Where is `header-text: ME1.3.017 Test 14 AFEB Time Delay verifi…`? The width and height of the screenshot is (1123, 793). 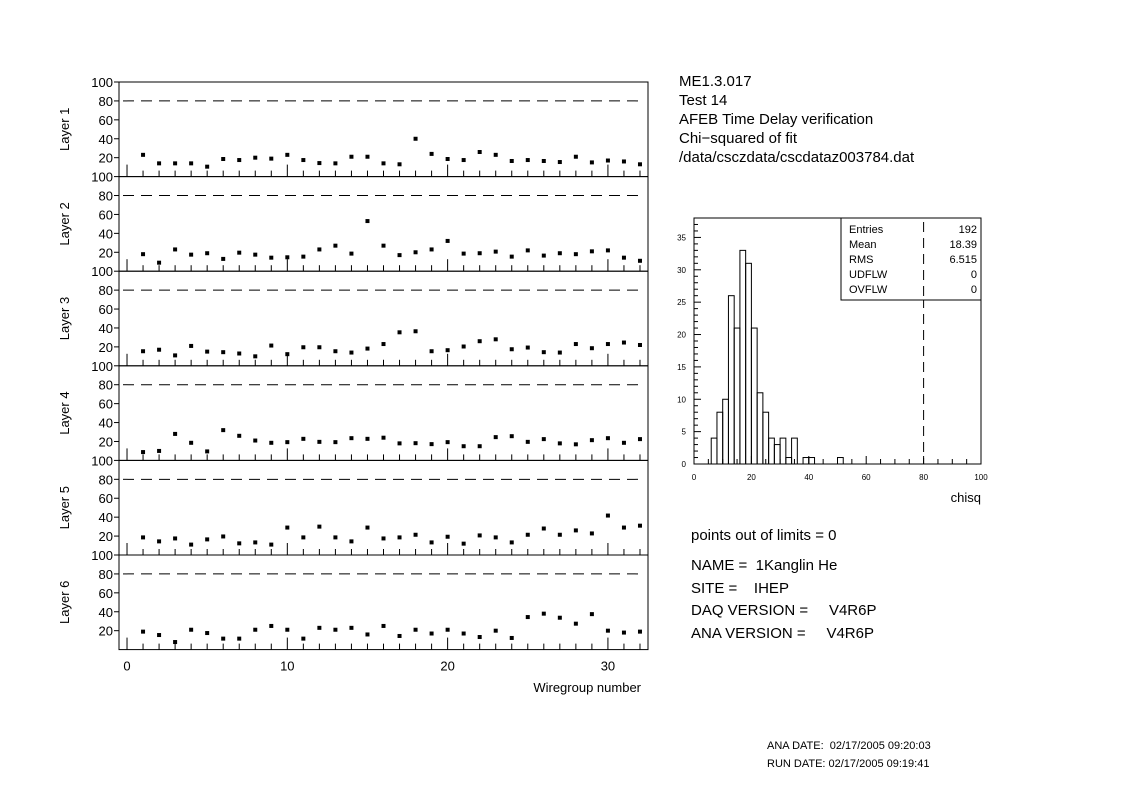
header-text: ME1.3.017 Test 14 AFEB Time Delay verifi… is located at coordinates (797, 119).